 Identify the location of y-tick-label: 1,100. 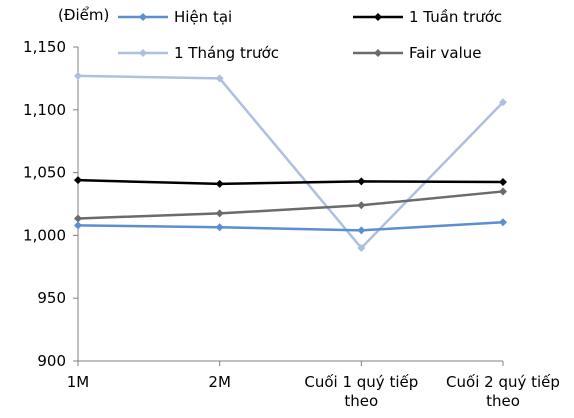
(44, 110).